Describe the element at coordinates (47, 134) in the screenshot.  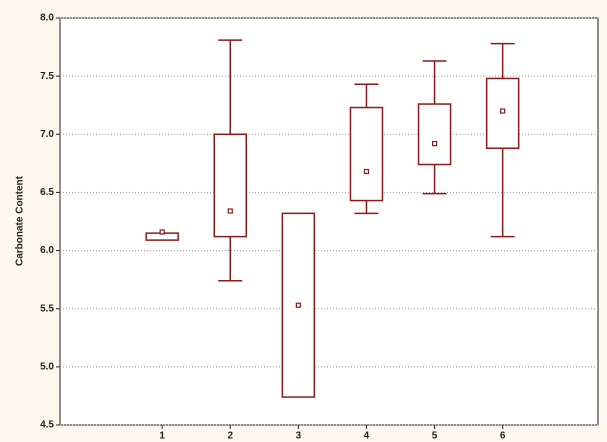
I see `y-tick-label: 7.0` at that location.